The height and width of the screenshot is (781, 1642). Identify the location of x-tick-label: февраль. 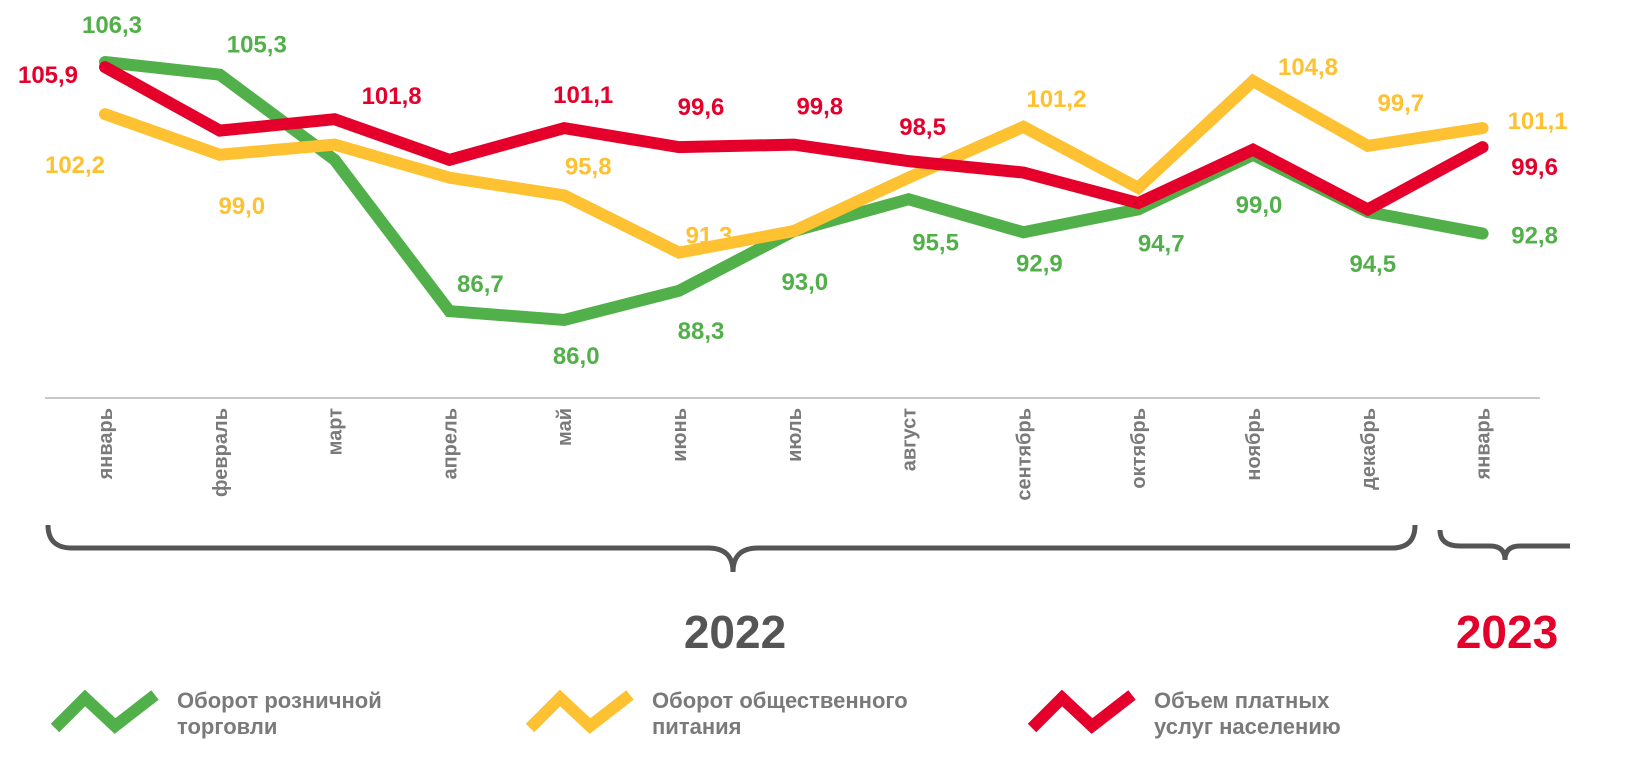
(221, 452).